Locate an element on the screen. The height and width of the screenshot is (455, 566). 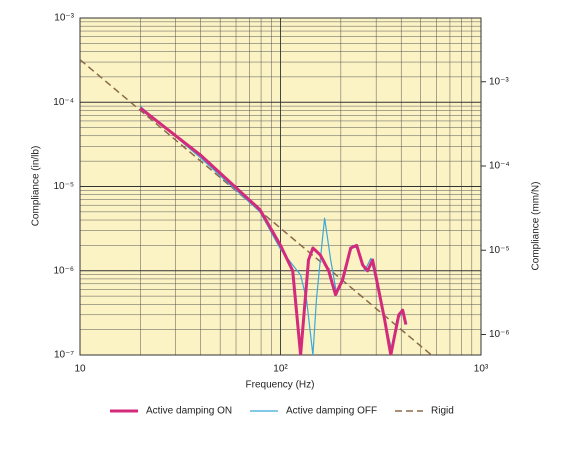
y2-tick-label: 10⁻³ is located at coordinates (499, 81).